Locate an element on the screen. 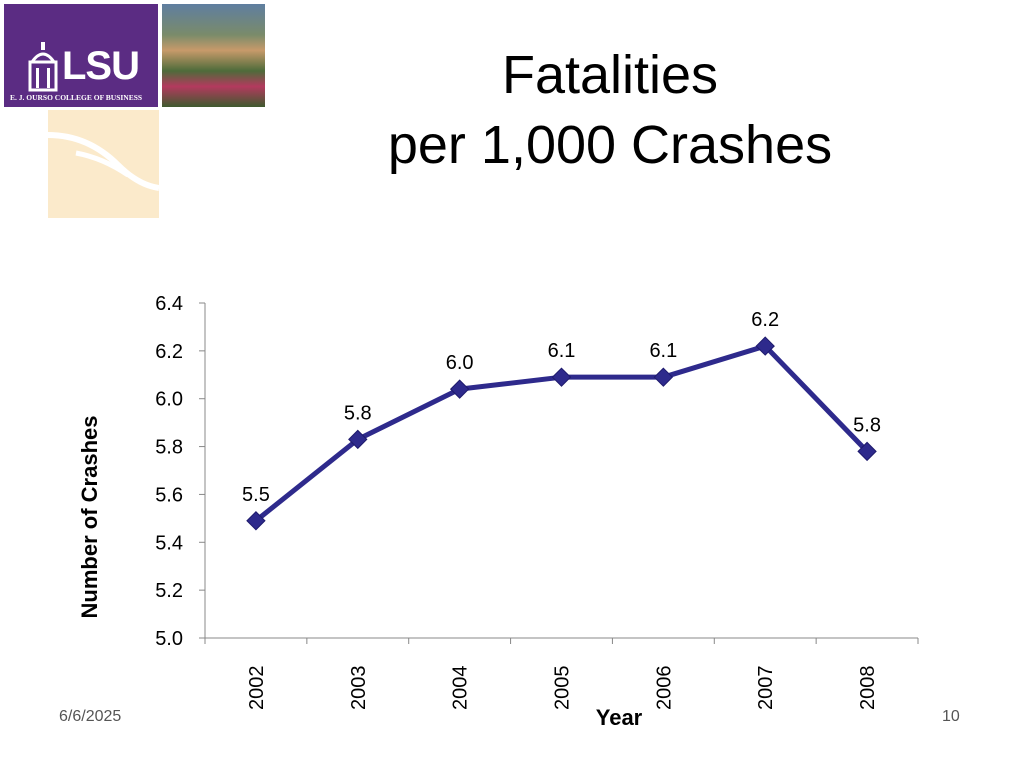 This screenshot has width=1024, height=768. y-tick-label: 5.2 is located at coordinates (169, 591).